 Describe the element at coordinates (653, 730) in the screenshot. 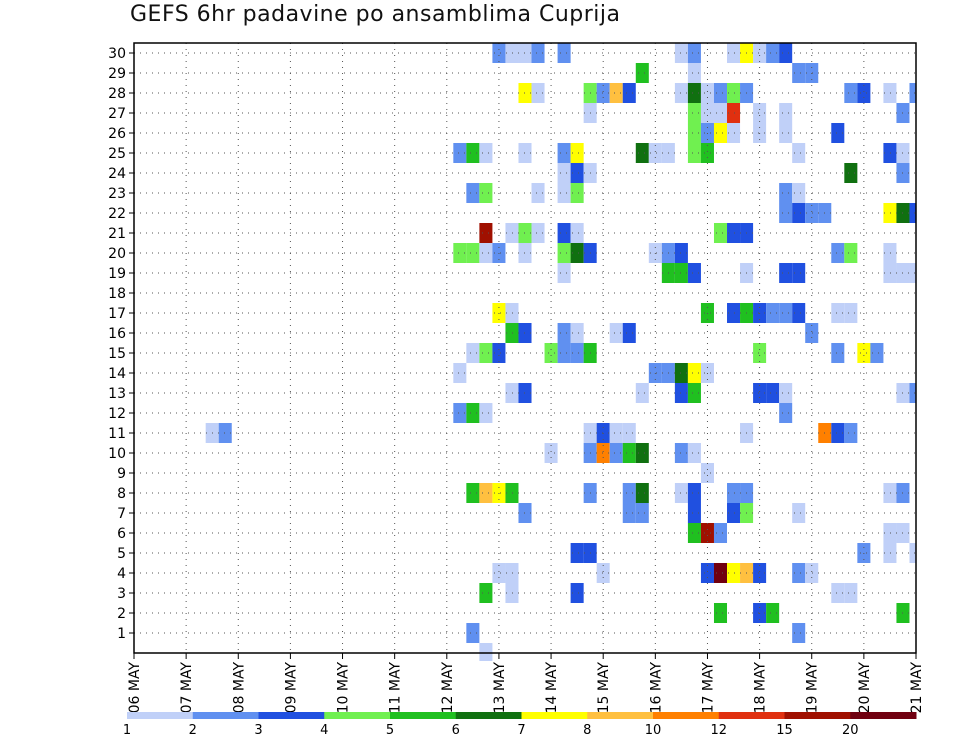

I see `colorbar-label: 10` at that location.